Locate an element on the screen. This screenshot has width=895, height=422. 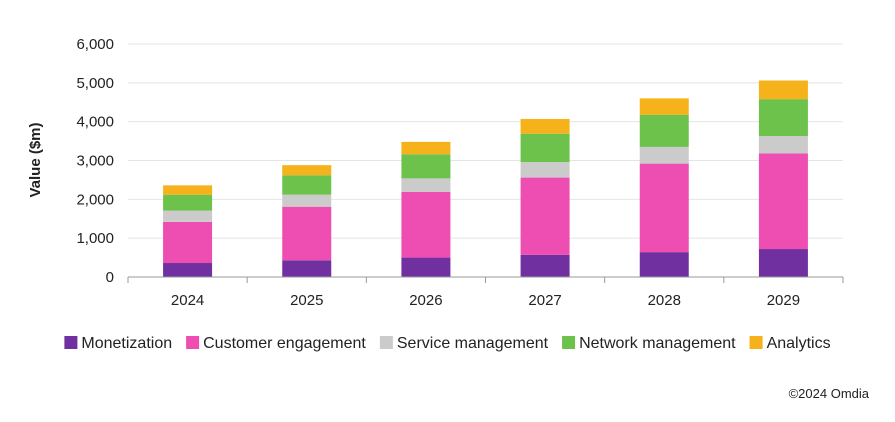
bar-service-management-2026 is located at coordinates (426, 185).